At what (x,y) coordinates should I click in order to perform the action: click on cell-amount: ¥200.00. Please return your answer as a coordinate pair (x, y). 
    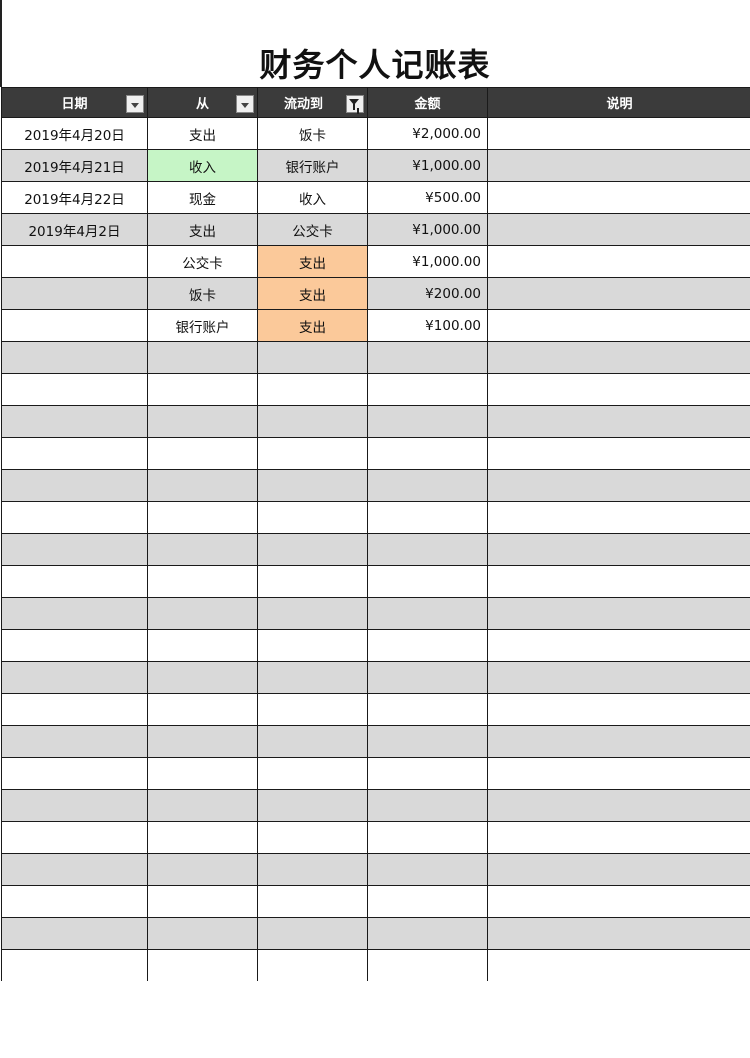
    Looking at the image, I should click on (427, 293).